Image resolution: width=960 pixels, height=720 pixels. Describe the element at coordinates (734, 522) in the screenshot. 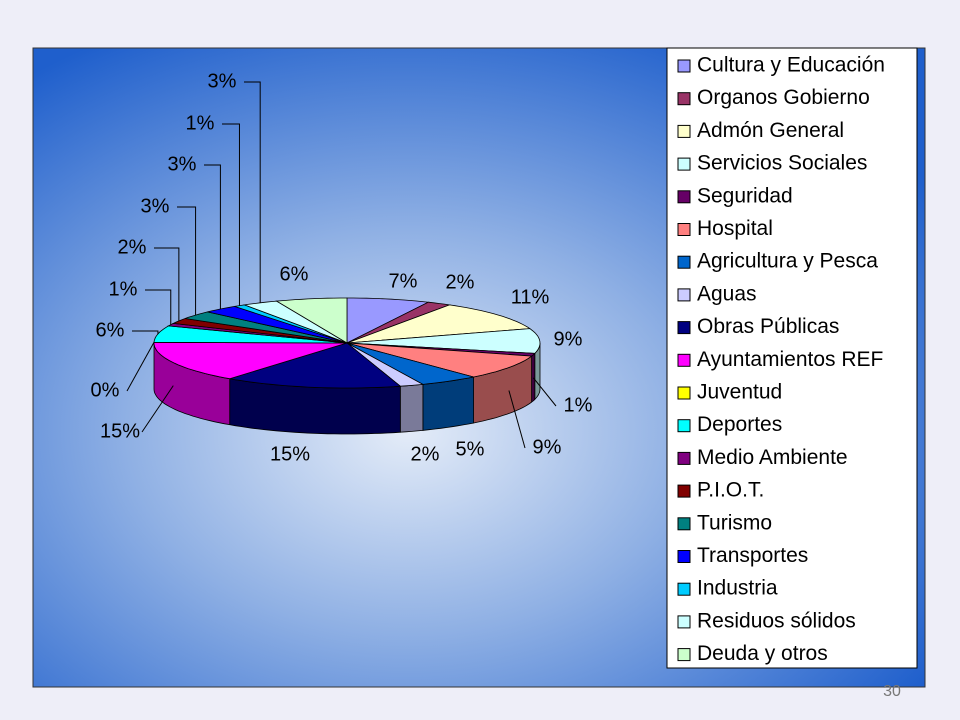

I see `legend-label: Turismo` at that location.